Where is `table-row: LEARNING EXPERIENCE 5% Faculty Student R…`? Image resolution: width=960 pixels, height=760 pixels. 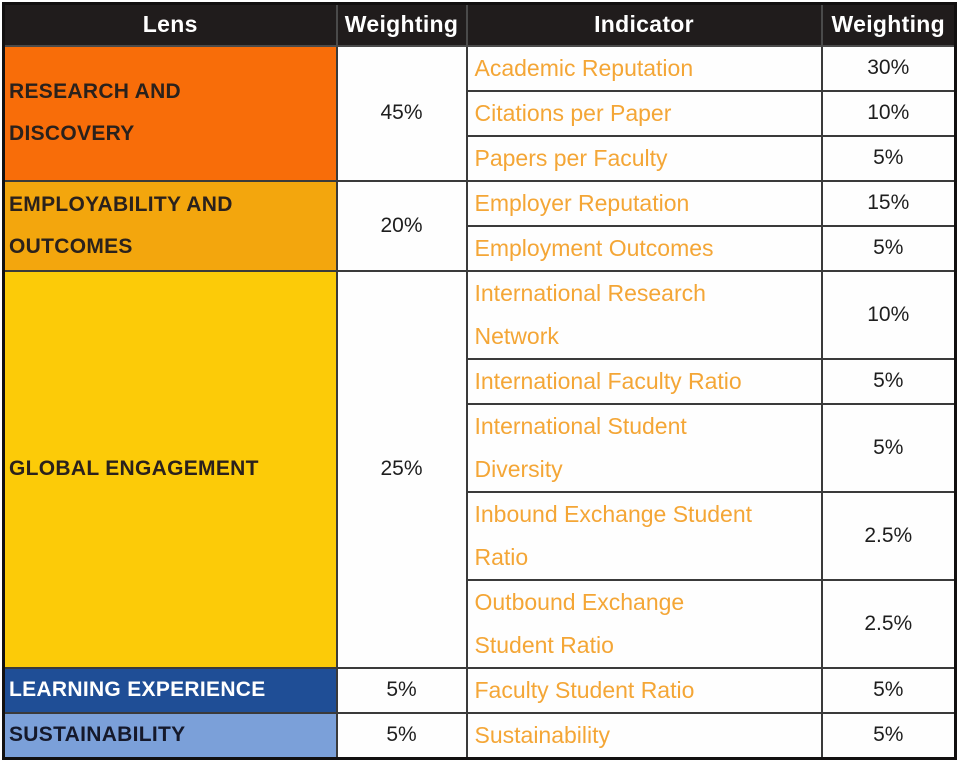
table-row: LEARNING EXPERIENCE 5% Faculty Student R… is located at coordinates (479, 690).